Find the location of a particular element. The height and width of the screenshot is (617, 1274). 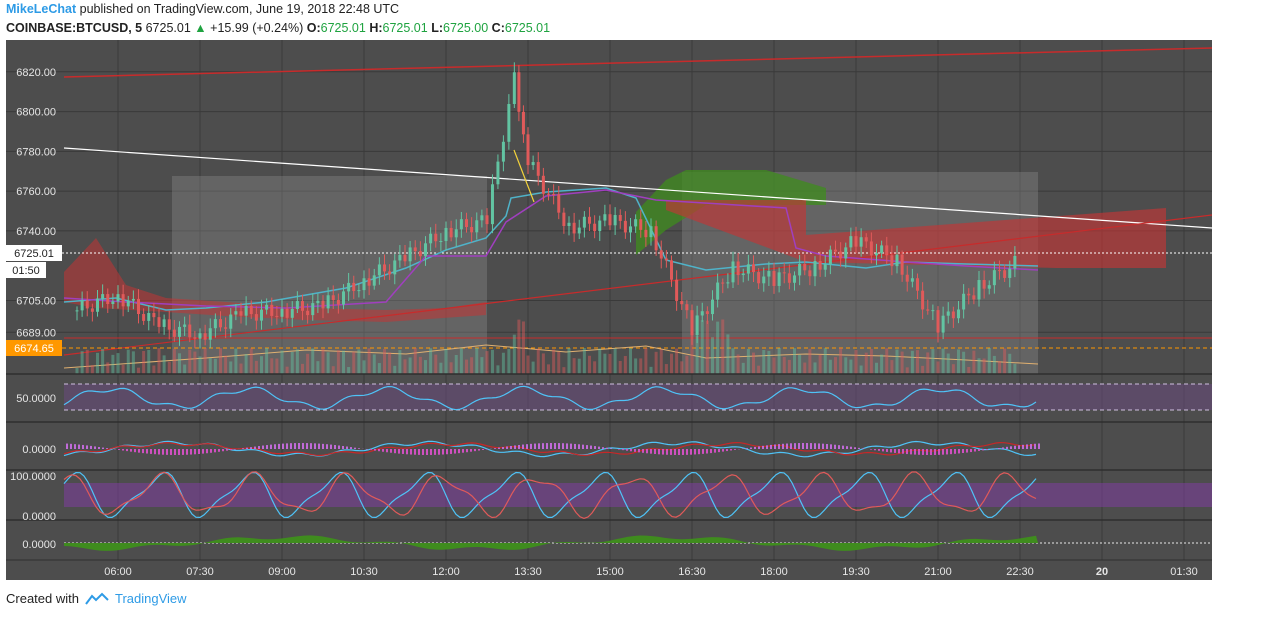

tradingview-brand: TradingView is located at coordinates (150, 598).